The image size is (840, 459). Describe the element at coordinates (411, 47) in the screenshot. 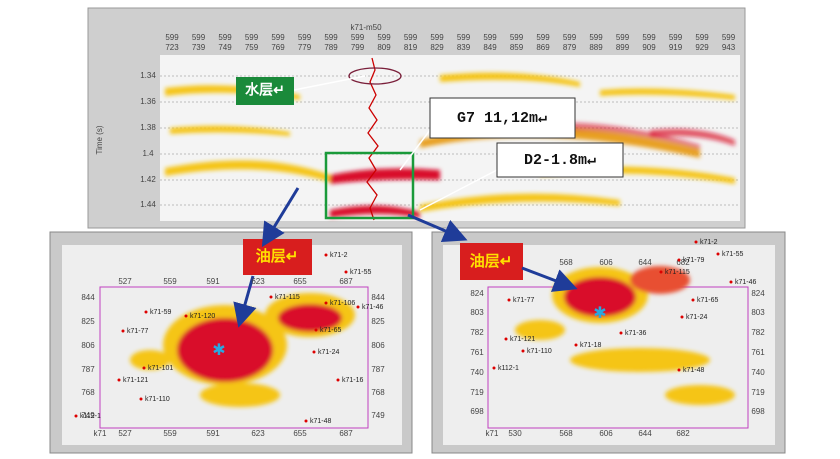

I see `column-bottom: 819` at that location.